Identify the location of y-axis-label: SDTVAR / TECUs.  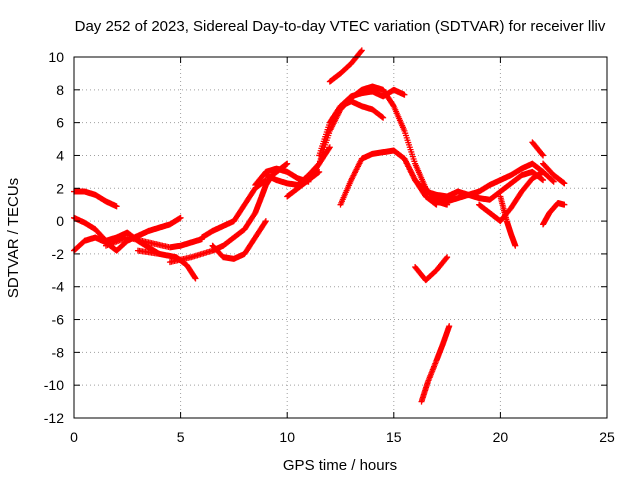
(13, 238).